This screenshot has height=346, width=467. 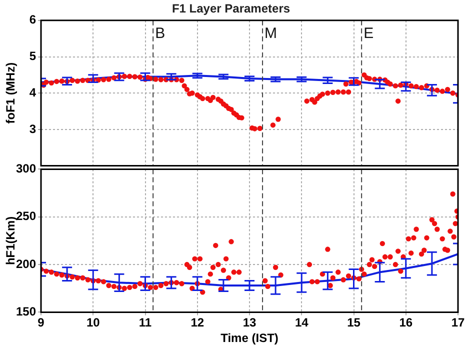 I want to click on y-tick-label: 300, so click(x=26, y=169).